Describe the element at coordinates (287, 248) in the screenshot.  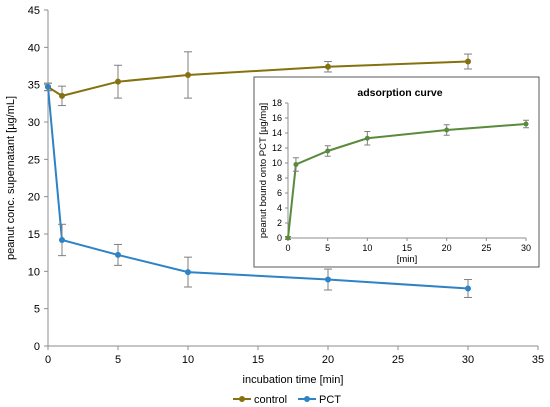
I see `inset-x-tick-label: 0` at that location.